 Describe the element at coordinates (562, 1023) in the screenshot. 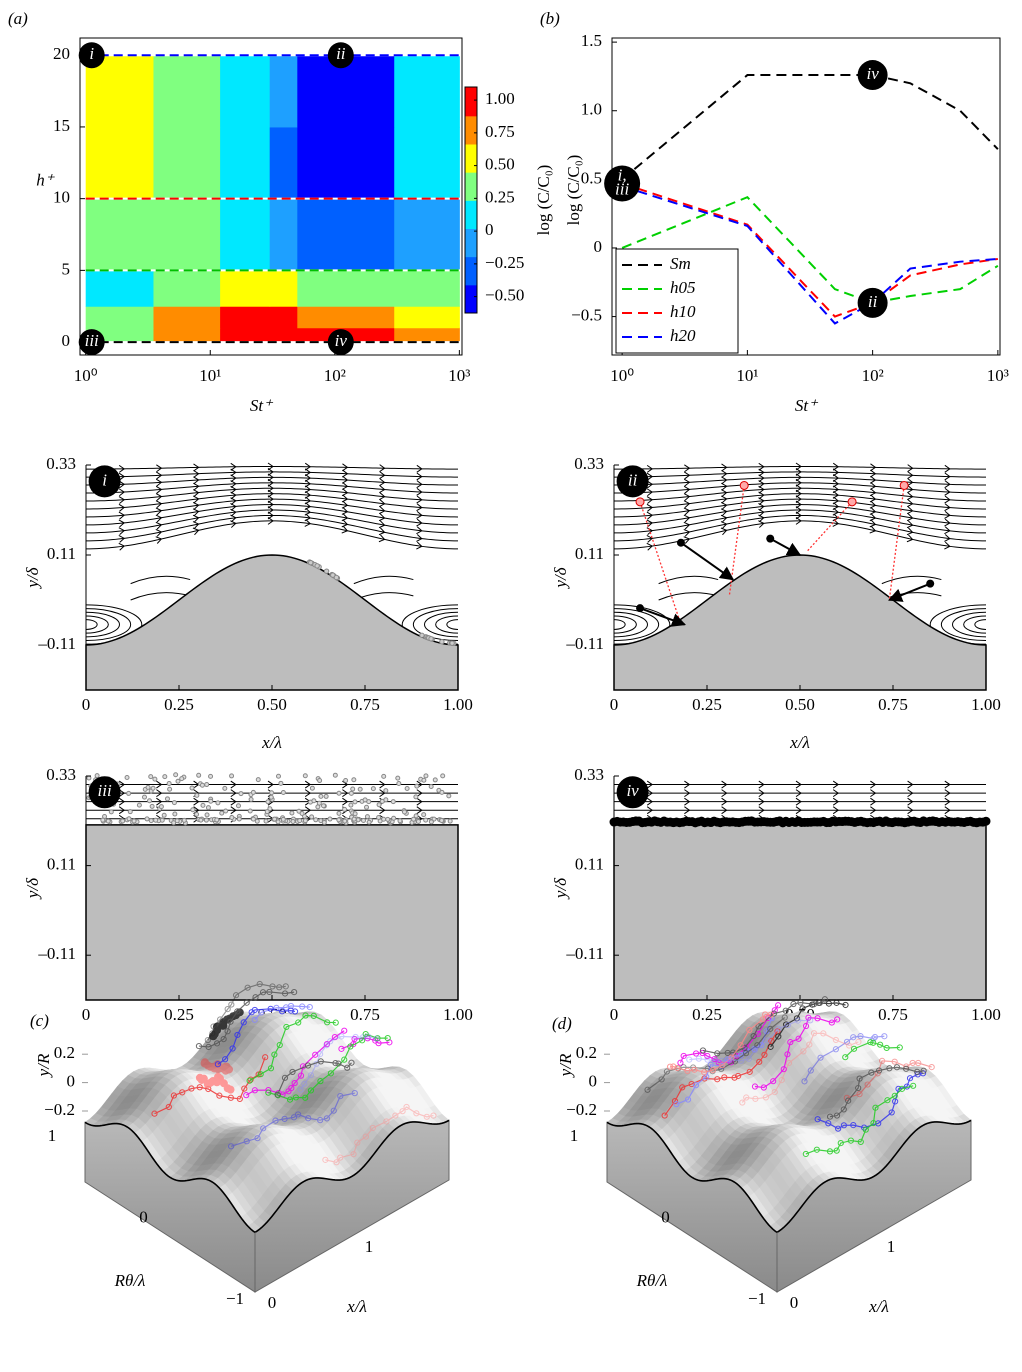

I see `panel-label: (d)` at that location.